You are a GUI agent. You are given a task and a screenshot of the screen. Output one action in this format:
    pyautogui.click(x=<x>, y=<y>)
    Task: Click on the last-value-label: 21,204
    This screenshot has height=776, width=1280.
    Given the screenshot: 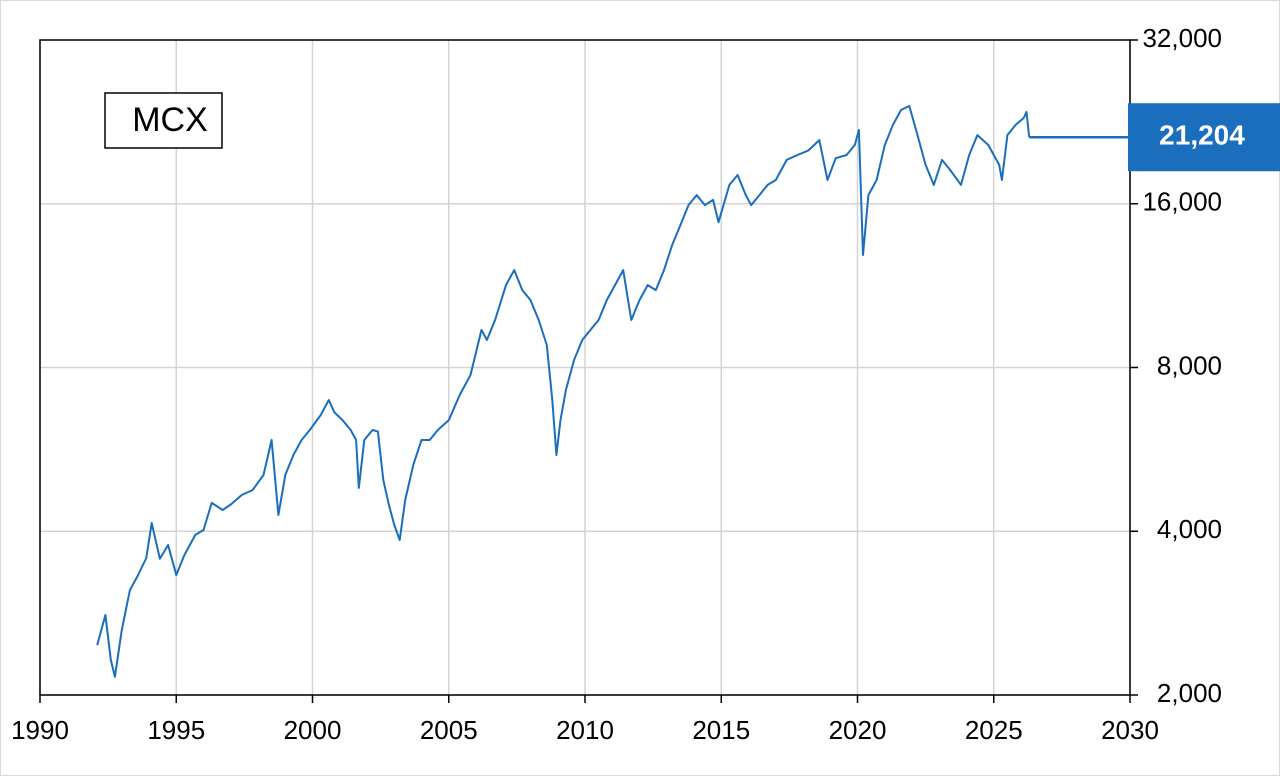 What is the action you would take?
    pyautogui.click(x=1202, y=135)
    